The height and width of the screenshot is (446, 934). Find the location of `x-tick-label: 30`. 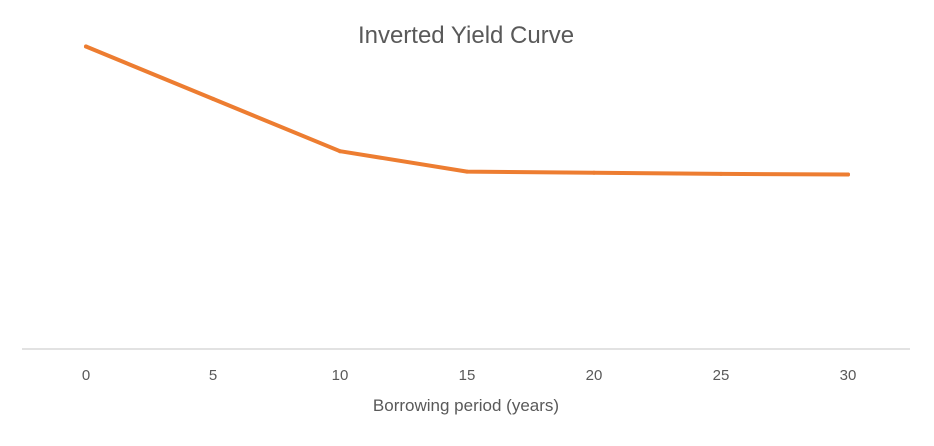

x-tick-label: 30 is located at coordinates (848, 375).